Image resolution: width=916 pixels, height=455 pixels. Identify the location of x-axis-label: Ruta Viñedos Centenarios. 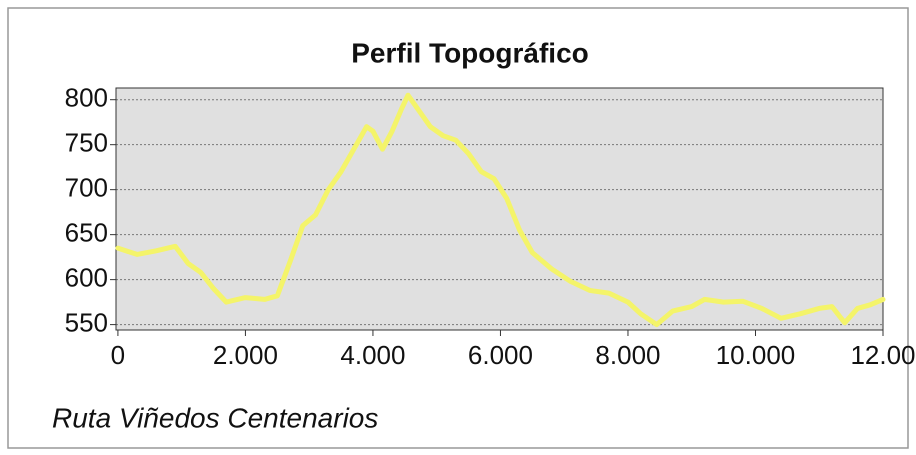
(215, 417).